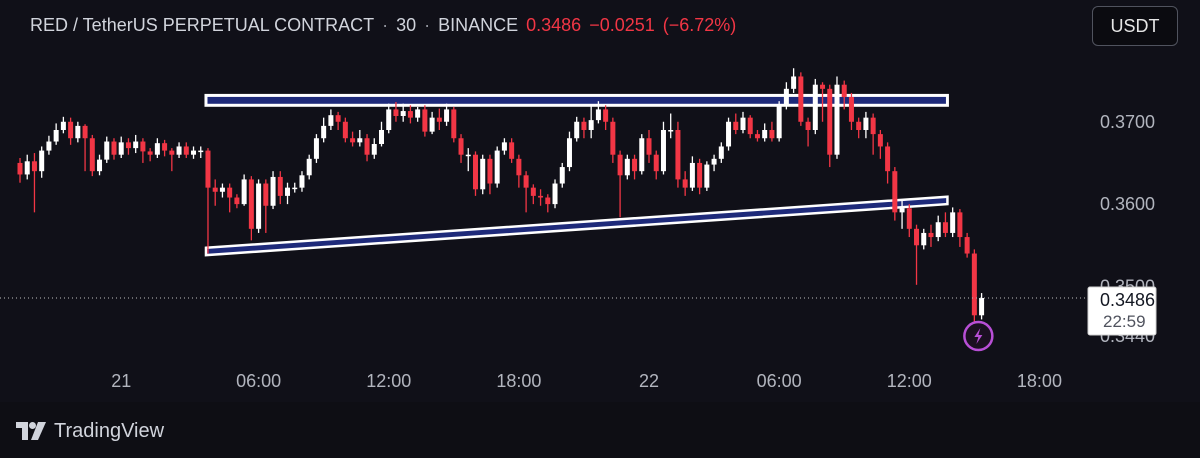 This screenshot has width=1200, height=458. What do you see at coordinates (202, 24) in the screenshot?
I see `symbol-name: RED / TetherUS PERPETUAL CONTRACT` at bounding box center [202, 24].